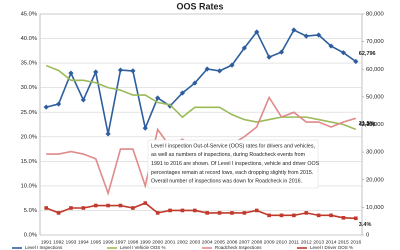 Image resolution: width=400 pixels, height=250 pixels. Describe the element at coordinates (30, 236) in the screenshot. I see `y-tick-label: 0.0%` at that location.